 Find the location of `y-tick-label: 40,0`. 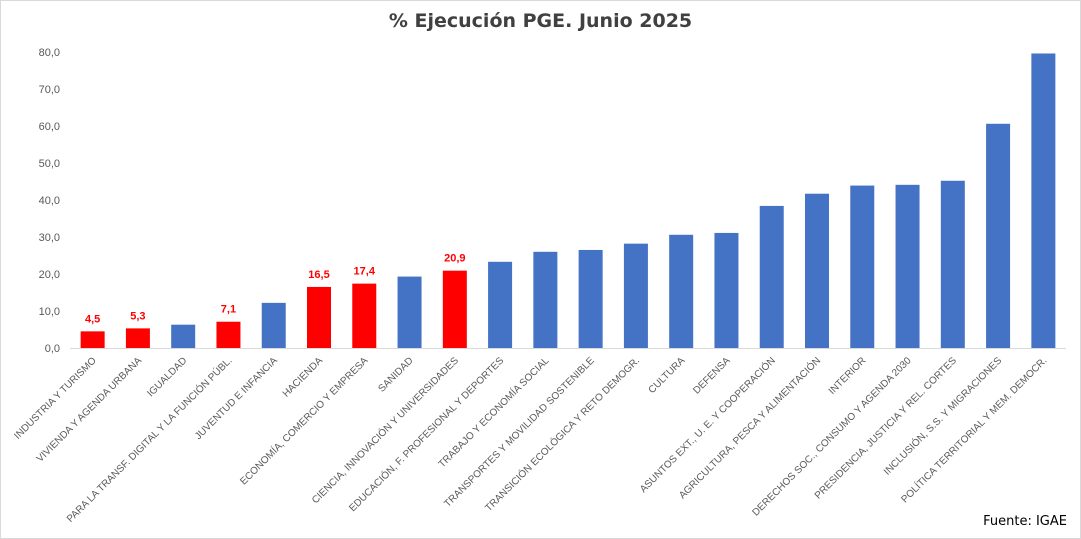

y-tick-label: 40,0 is located at coordinates (49, 201).